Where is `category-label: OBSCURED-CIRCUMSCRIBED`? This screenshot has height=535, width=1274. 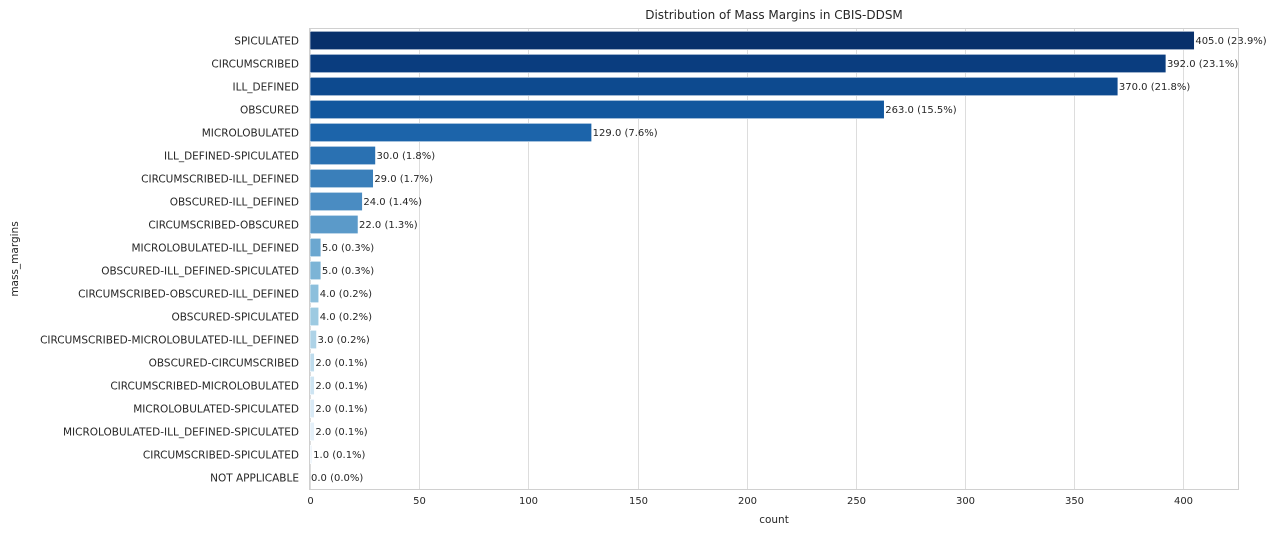 category-label: OBSCURED-CIRCUMSCRIBED is located at coordinates (224, 363).